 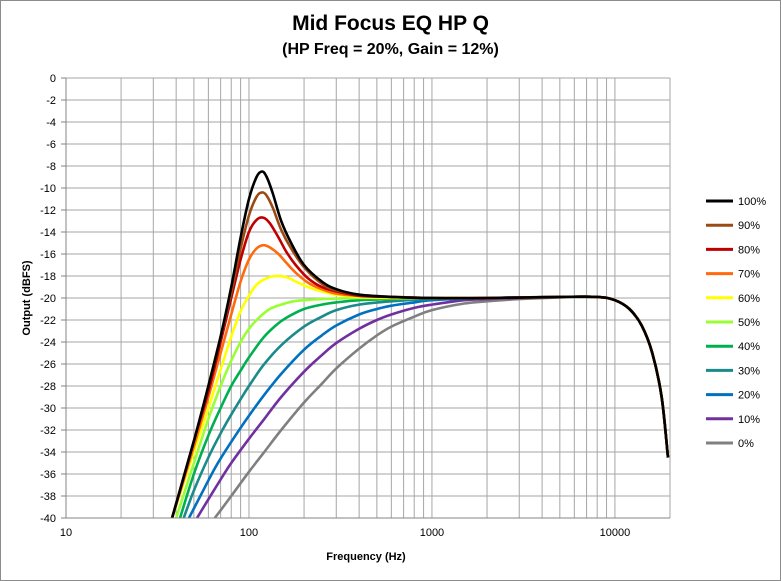 I want to click on legend-label: 60%, so click(x=749, y=299).